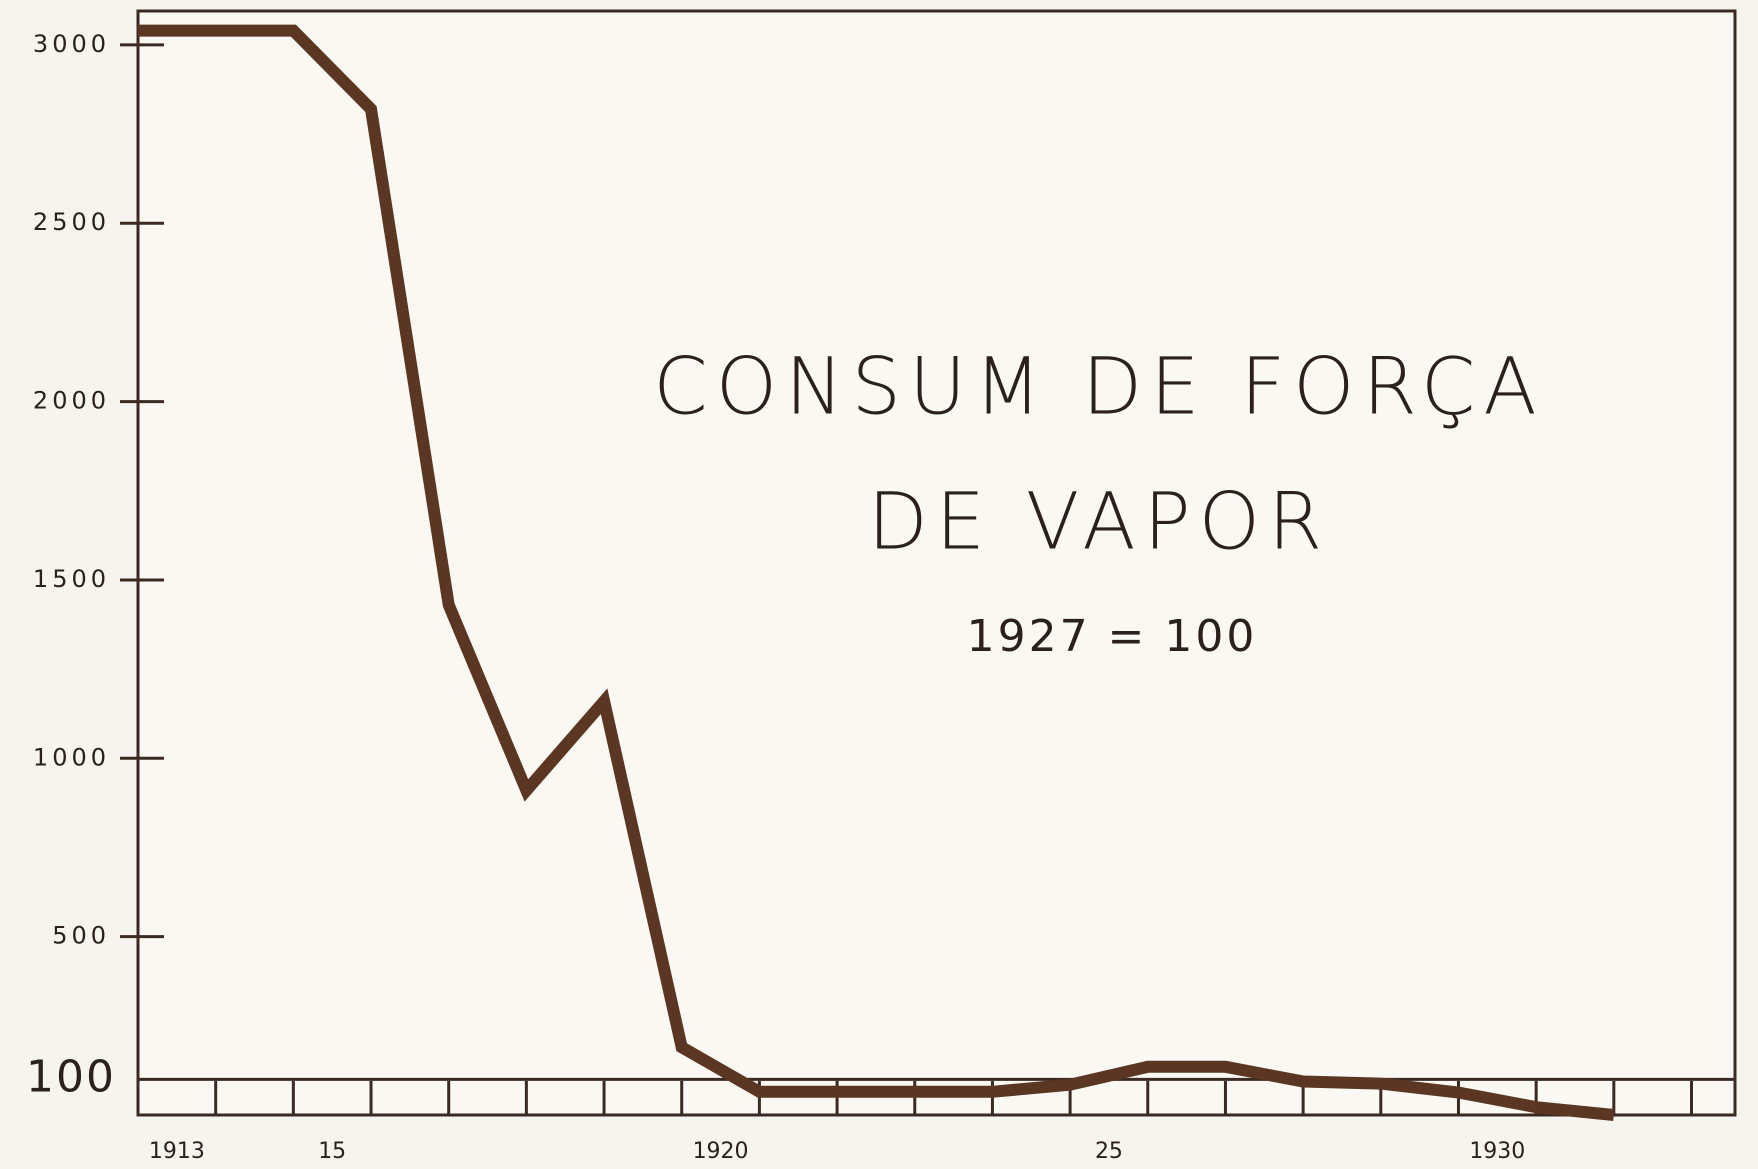 The height and width of the screenshot is (1169, 1758). What do you see at coordinates (81, 936) in the screenshot?
I see `y-tick-label: 500` at bounding box center [81, 936].